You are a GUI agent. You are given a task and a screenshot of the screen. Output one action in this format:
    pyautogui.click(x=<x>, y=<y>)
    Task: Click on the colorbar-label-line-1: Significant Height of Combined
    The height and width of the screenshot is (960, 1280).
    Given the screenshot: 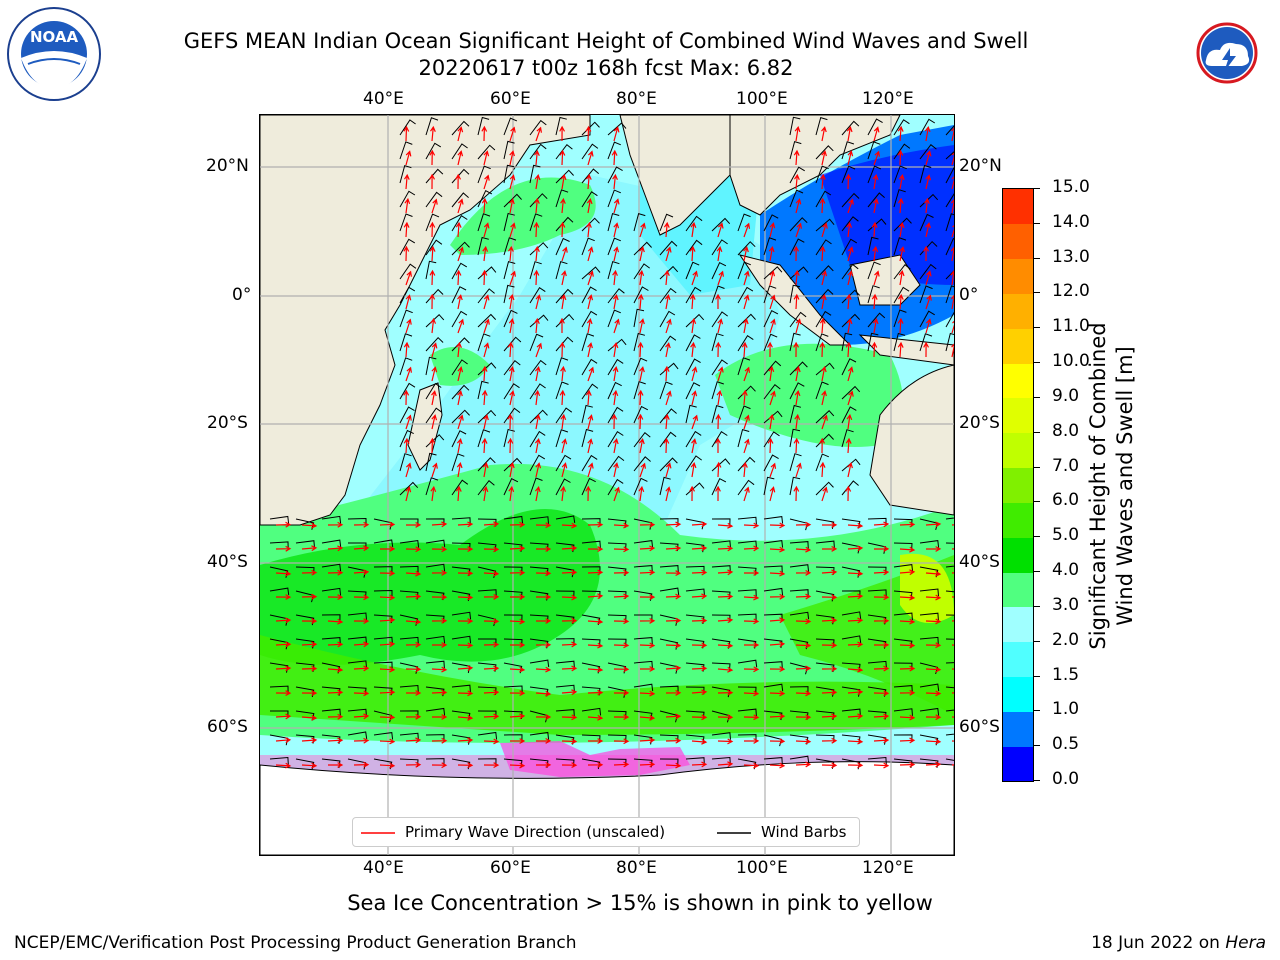 What is the action you would take?
    pyautogui.click(x=1098, y=486)
    